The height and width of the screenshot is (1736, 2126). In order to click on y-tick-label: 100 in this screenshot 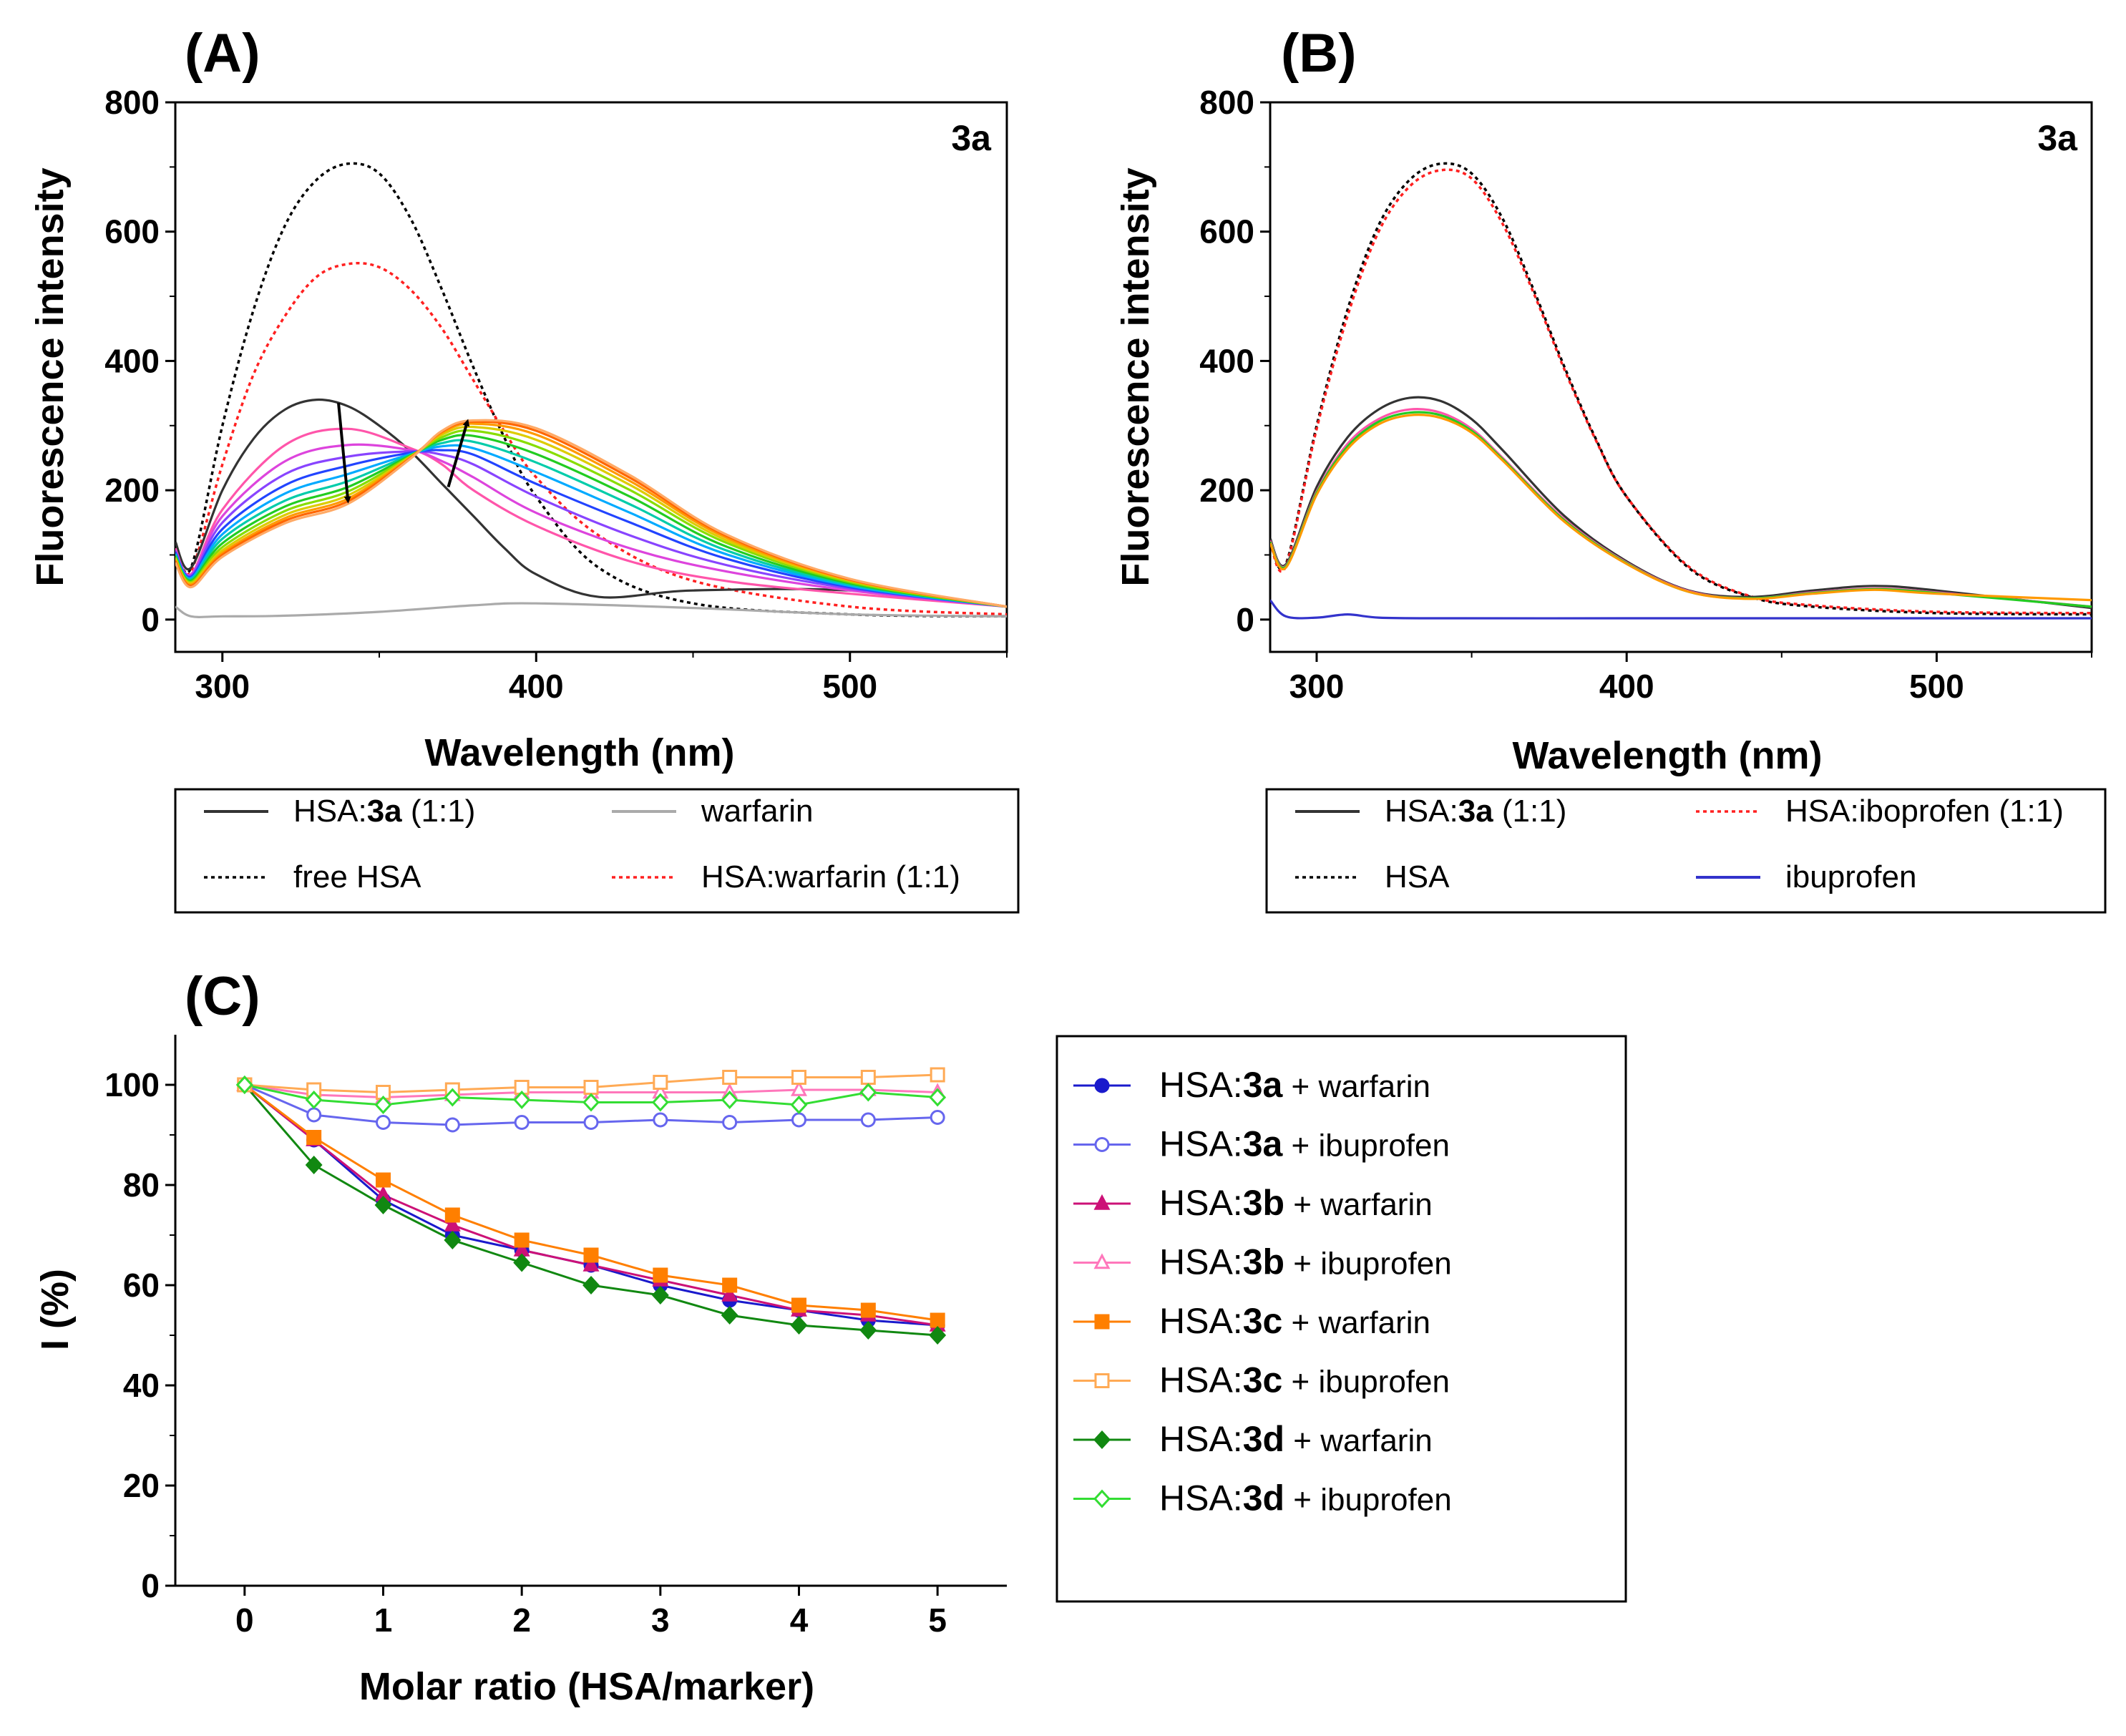, I will do `click(132, 1084)`.